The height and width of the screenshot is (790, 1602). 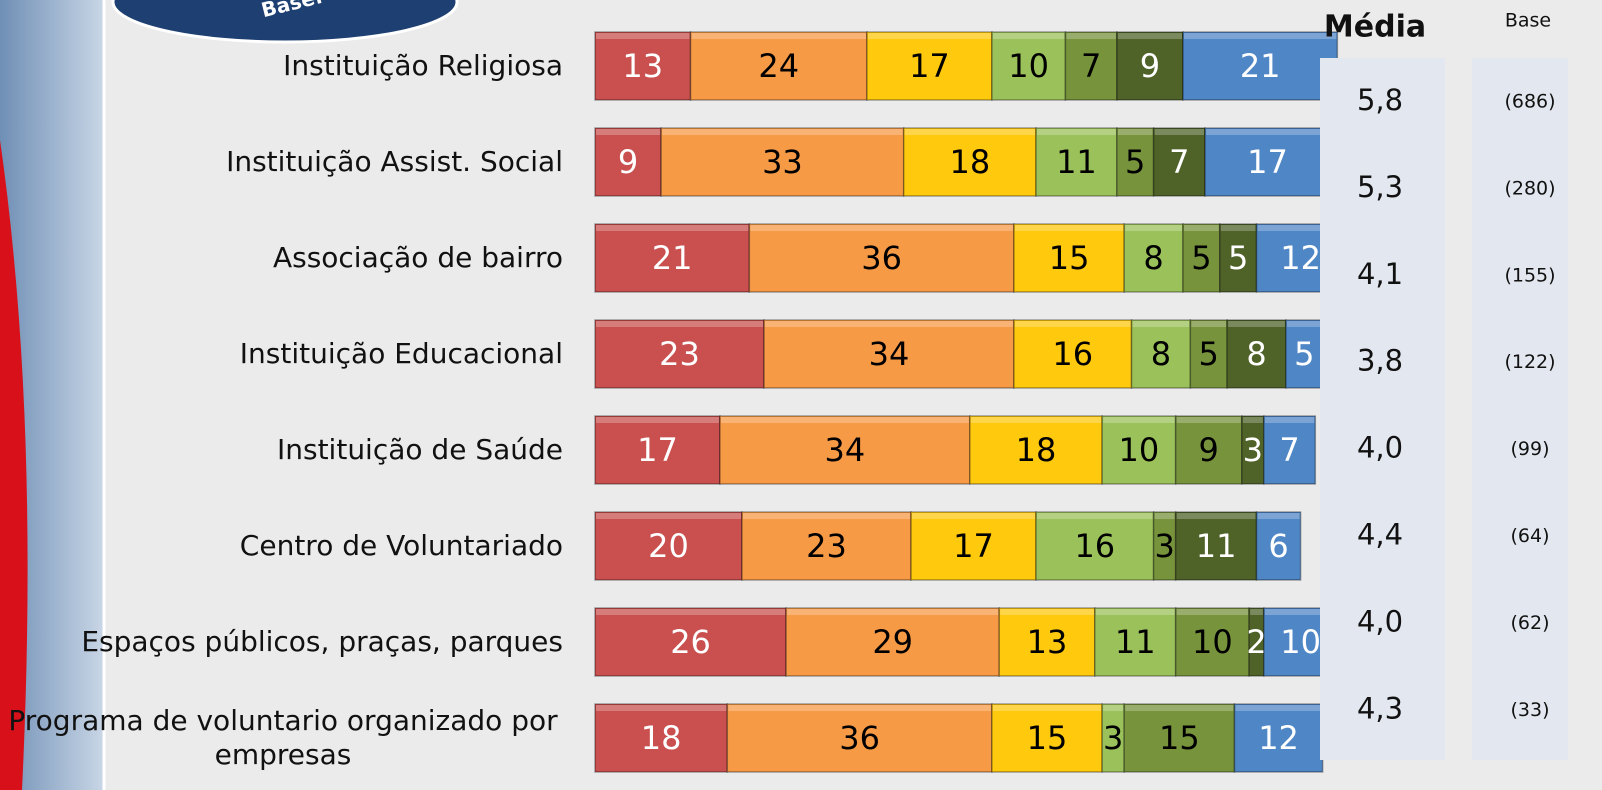 What do you see at coordinates (1380, 361) in the screenshot?
I see `media-value: 3,8` at bounding box center [1380, 361].